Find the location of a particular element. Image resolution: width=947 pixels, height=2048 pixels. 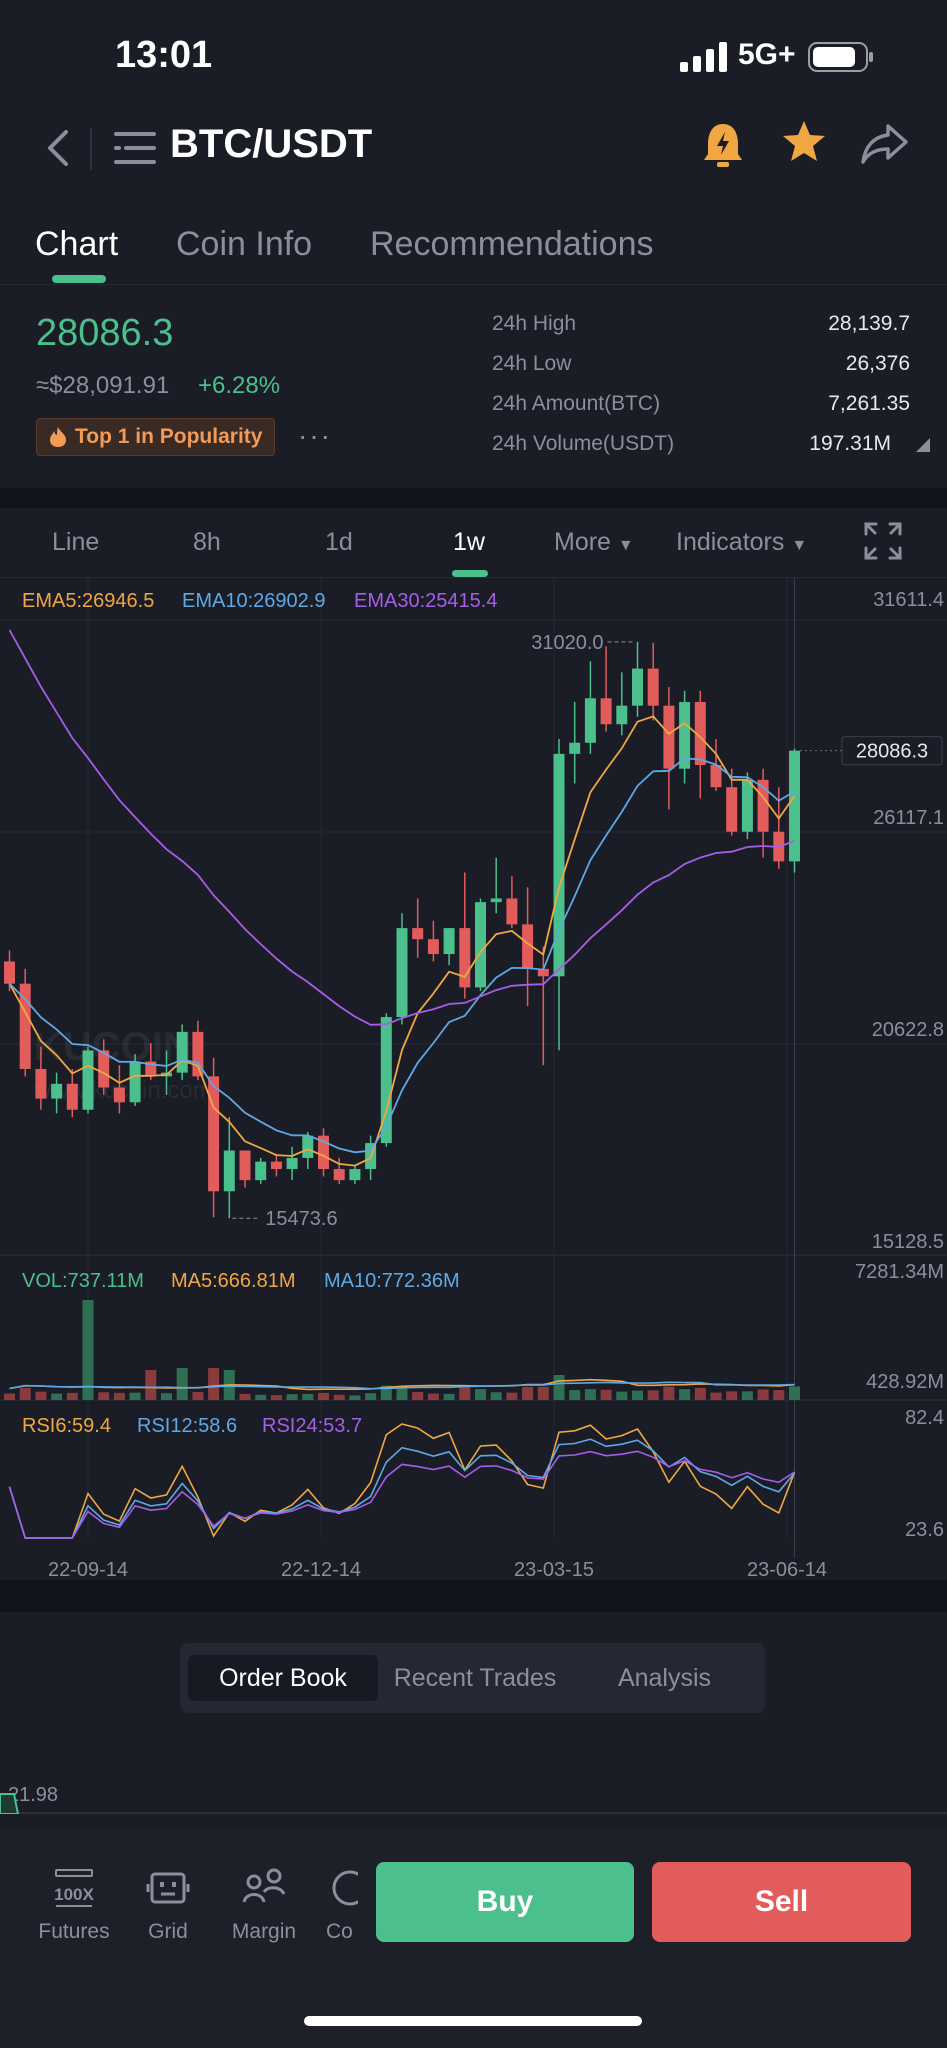

copy-trading-icon is located at coordinates (345, 1888).